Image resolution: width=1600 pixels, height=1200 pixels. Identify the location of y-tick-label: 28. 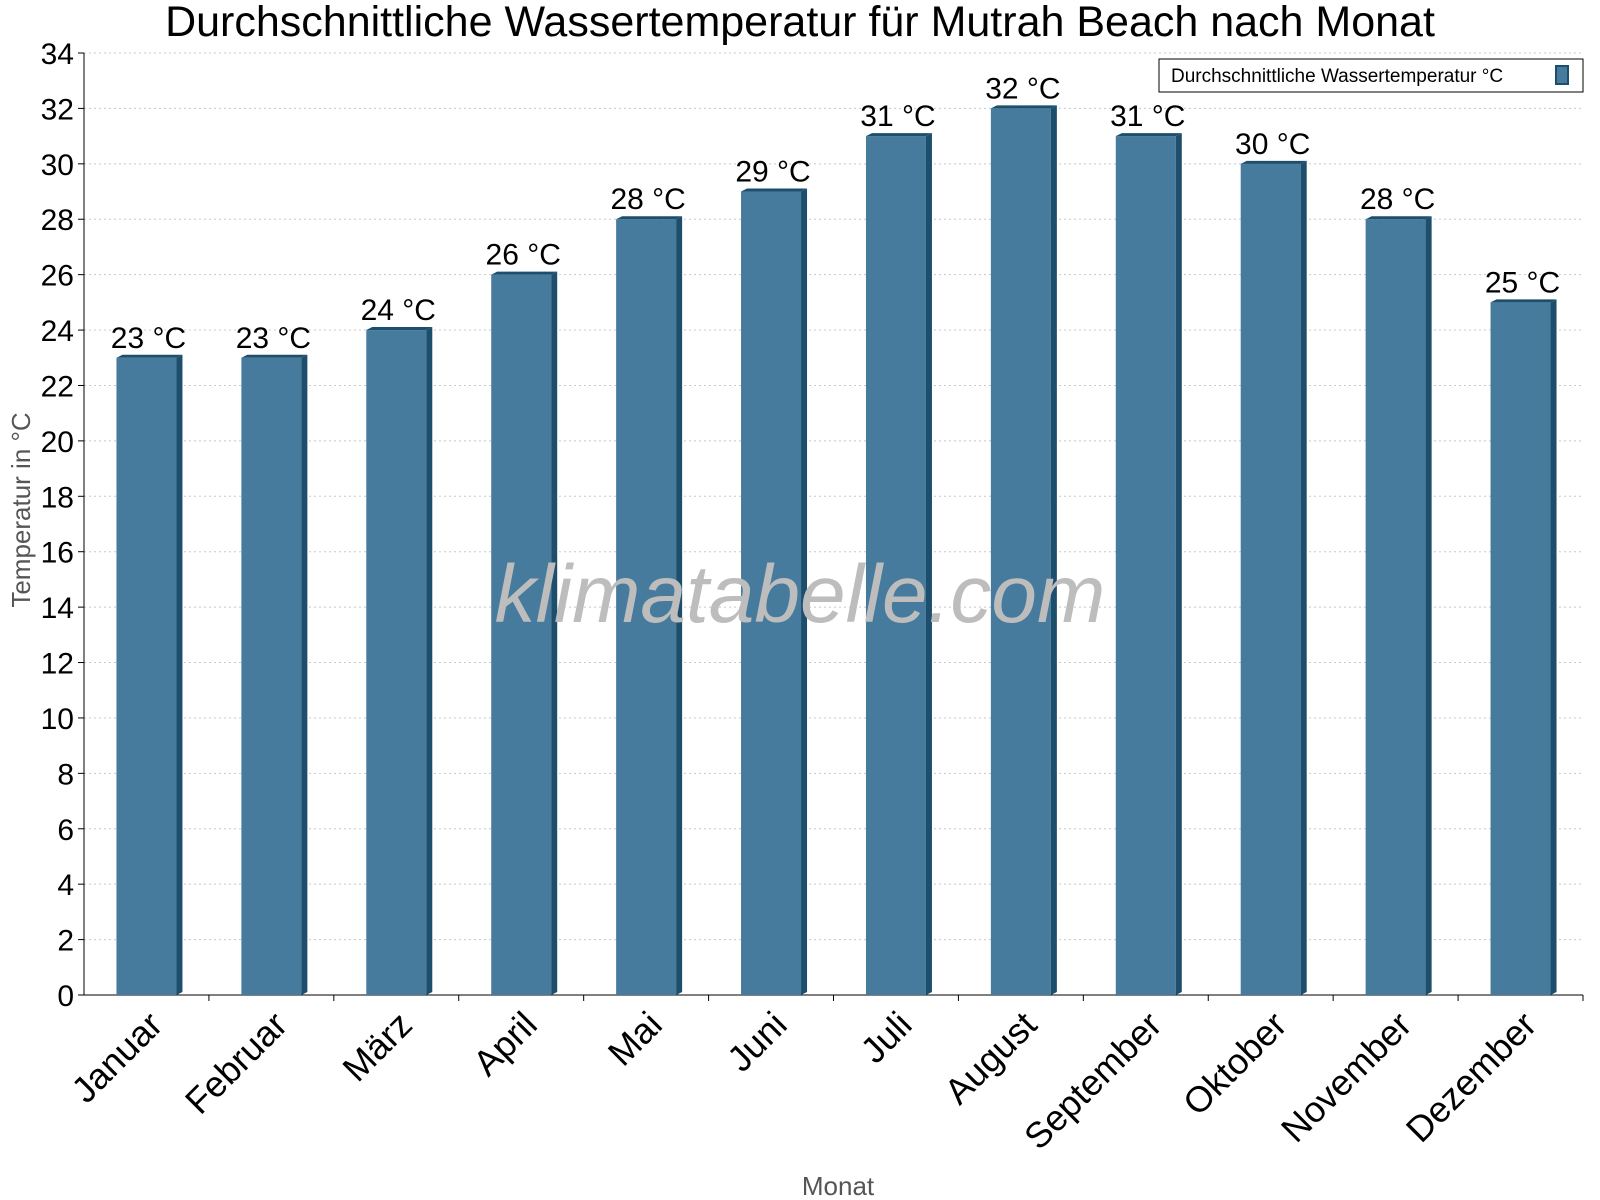
(57, 220).